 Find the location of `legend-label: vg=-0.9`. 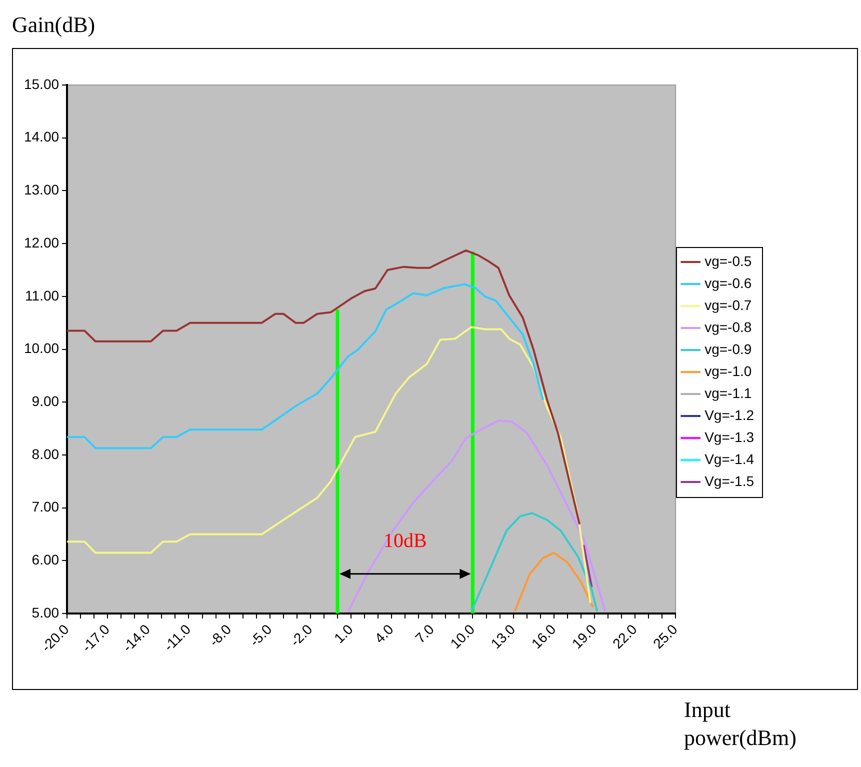

legend-label: vg=-0.9 is located at coordinates (728, 348).